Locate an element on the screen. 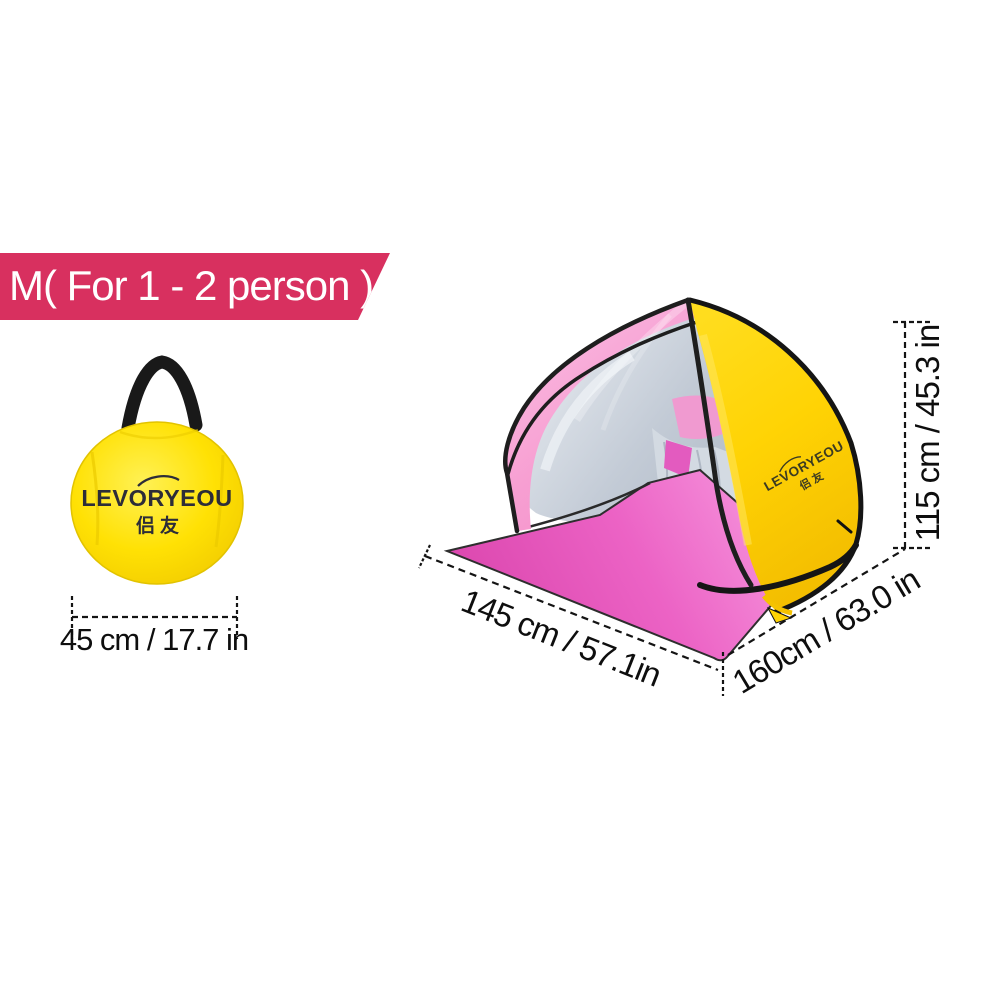 This screenshot has width=1000, height=1000. bag-brand-swoosh-icon is located at coordinates (158, 481).